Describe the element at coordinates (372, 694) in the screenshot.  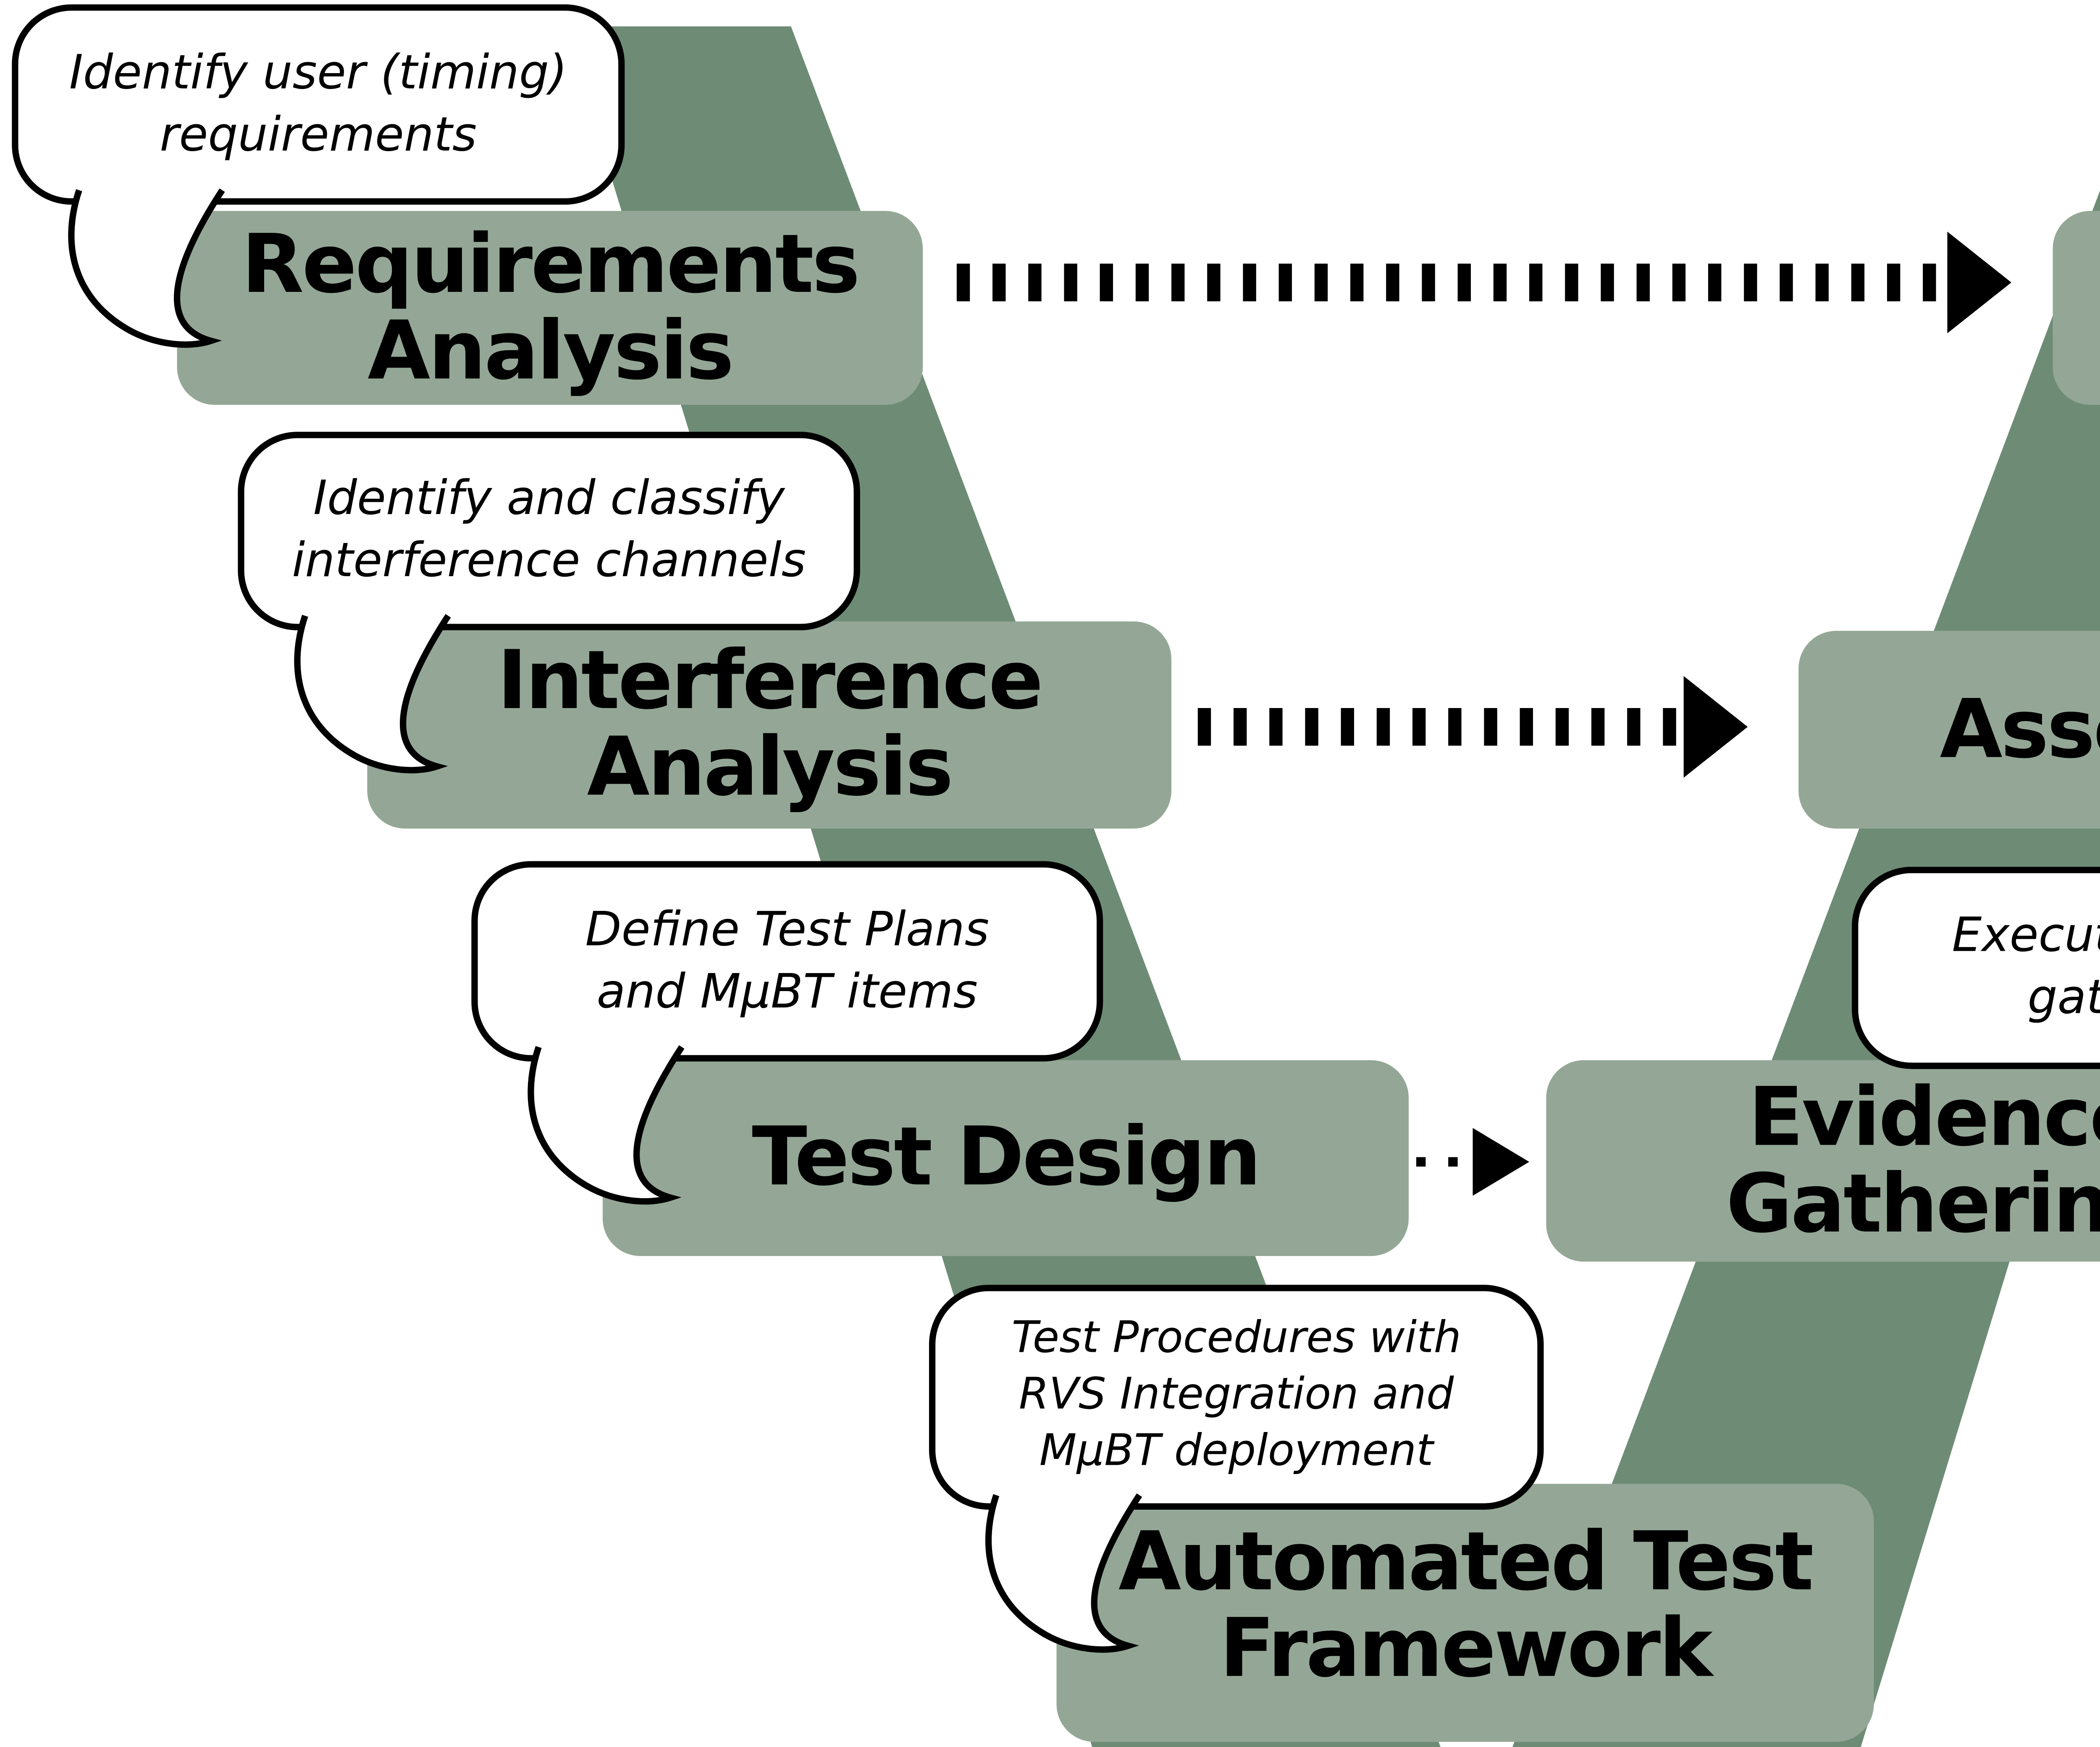
I see `bubble-tail-interference-analysis` at that location.